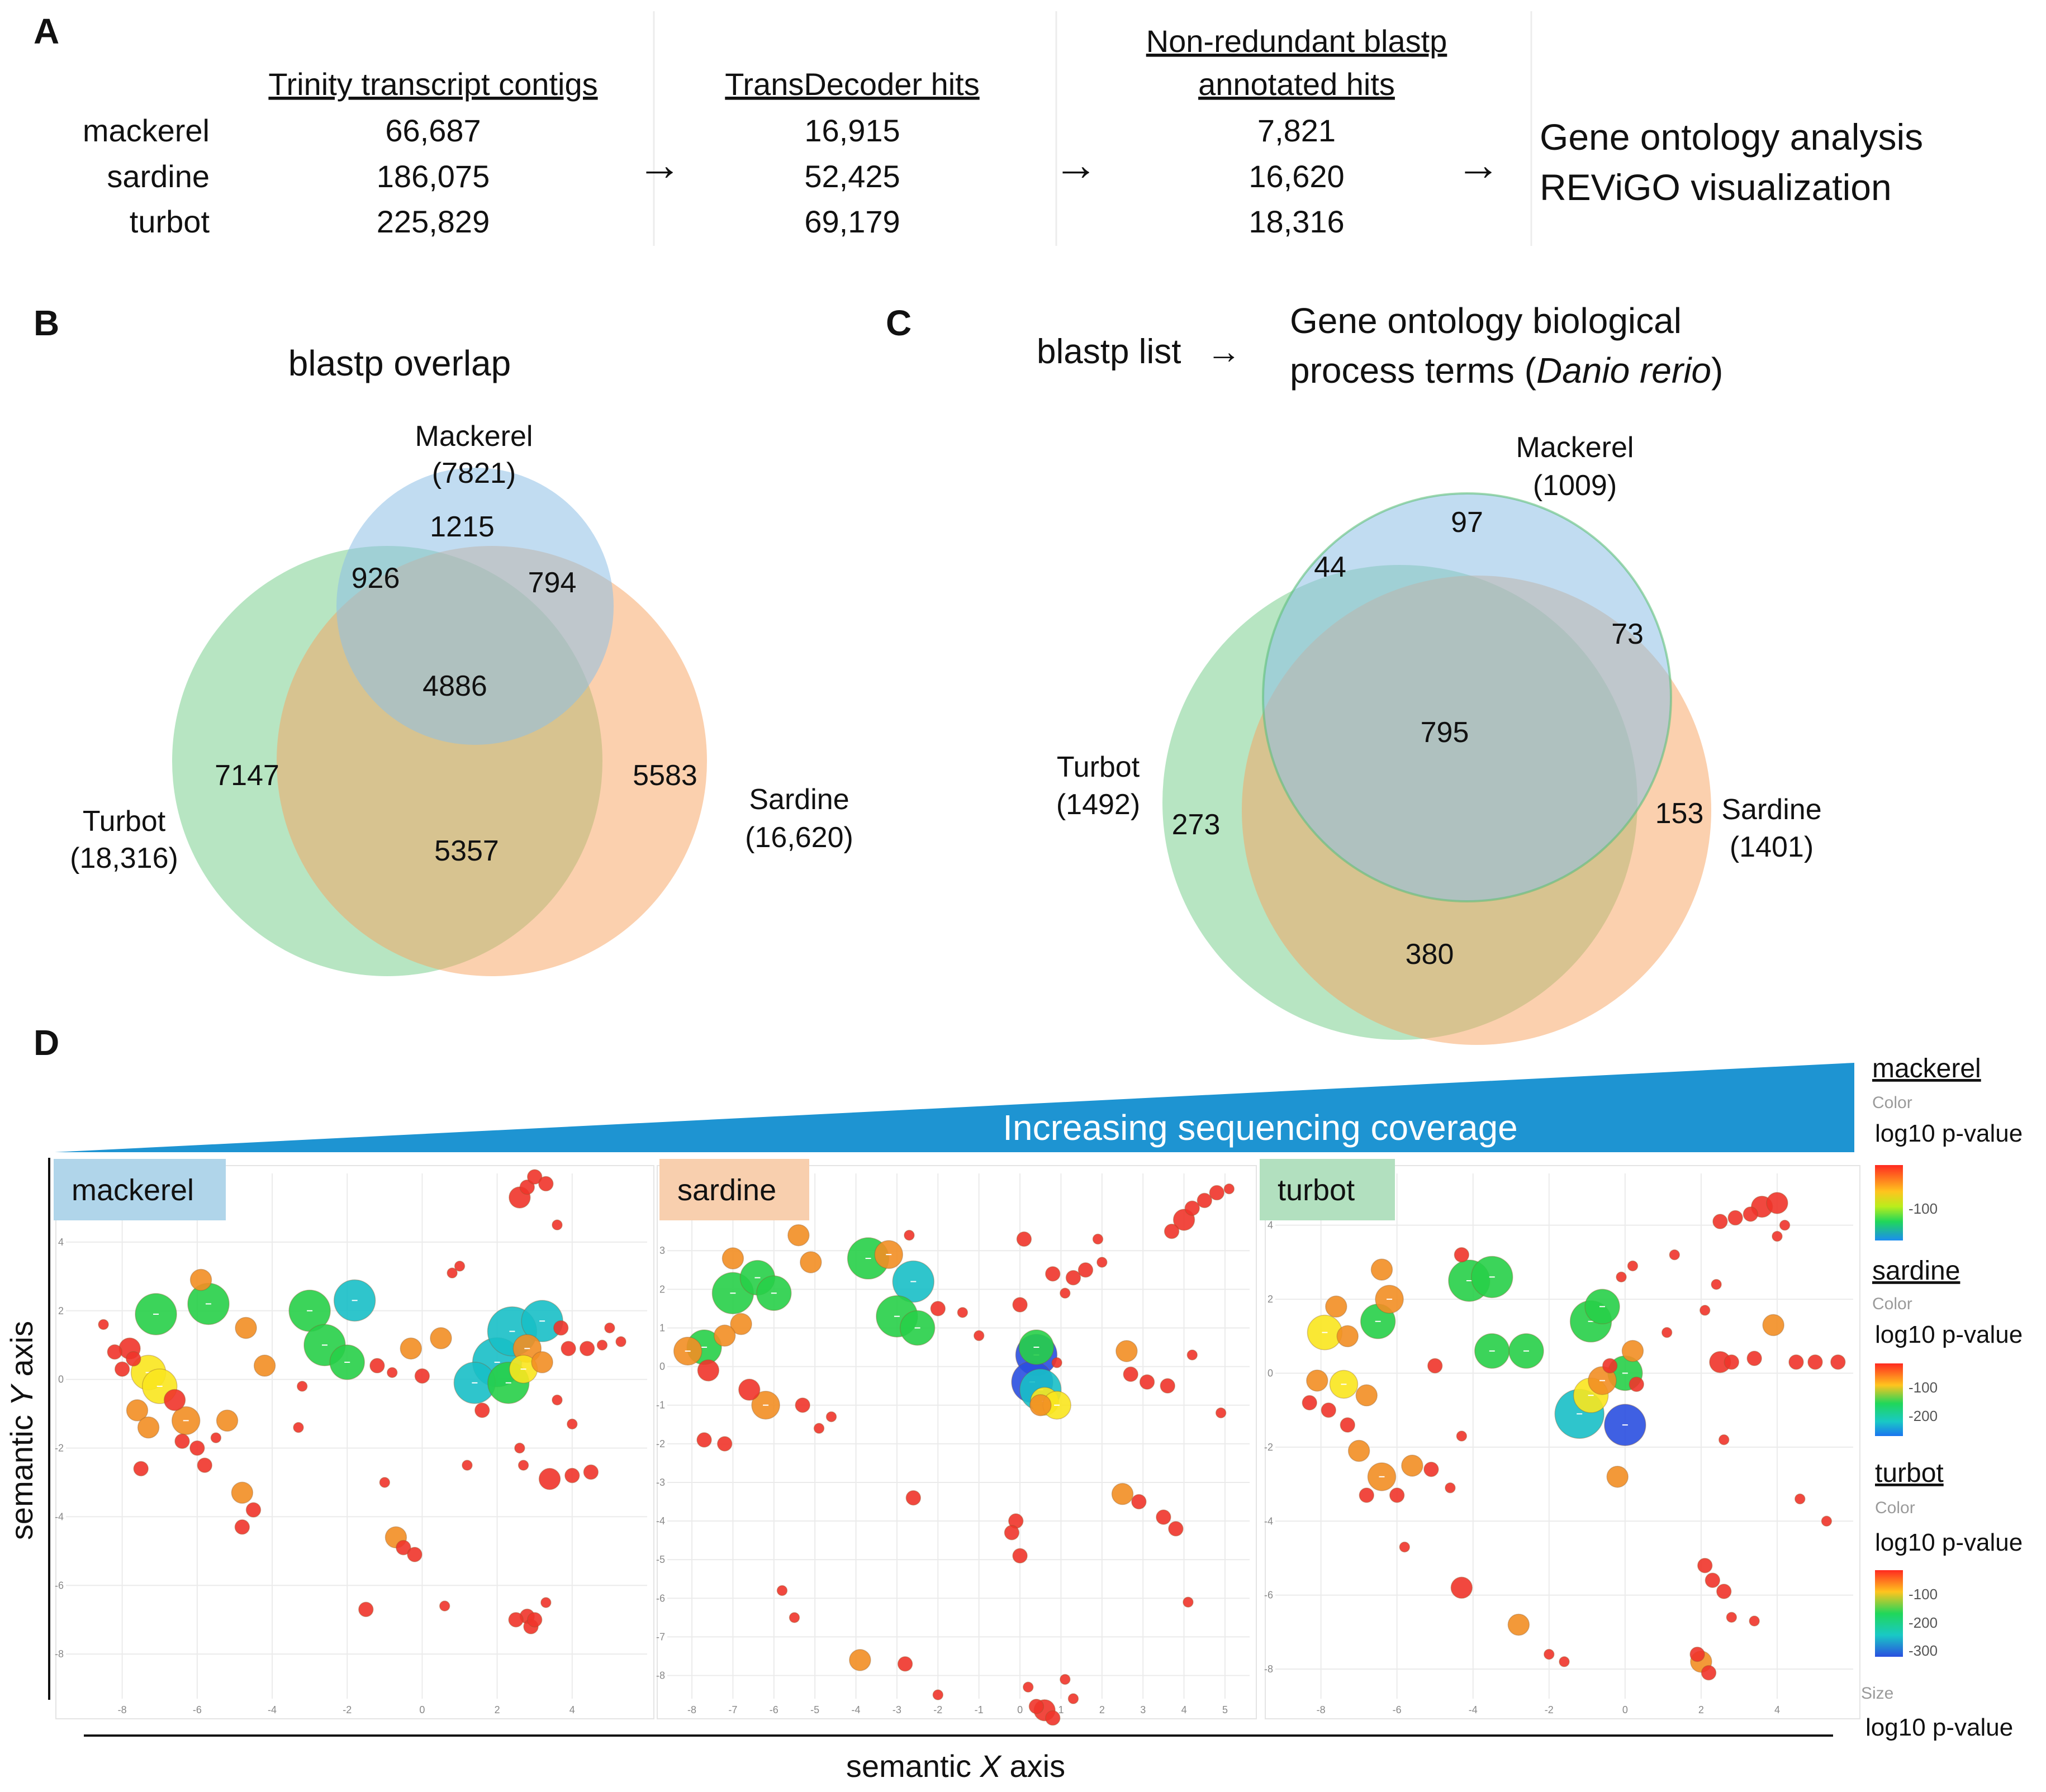 The height and width of the screenshot is (1792, 2046). What do you see at coordinates (1317, 1190) in the screenshot?
I see `plot-label-turbot: turbot` at bounding box center [1317, 1190].